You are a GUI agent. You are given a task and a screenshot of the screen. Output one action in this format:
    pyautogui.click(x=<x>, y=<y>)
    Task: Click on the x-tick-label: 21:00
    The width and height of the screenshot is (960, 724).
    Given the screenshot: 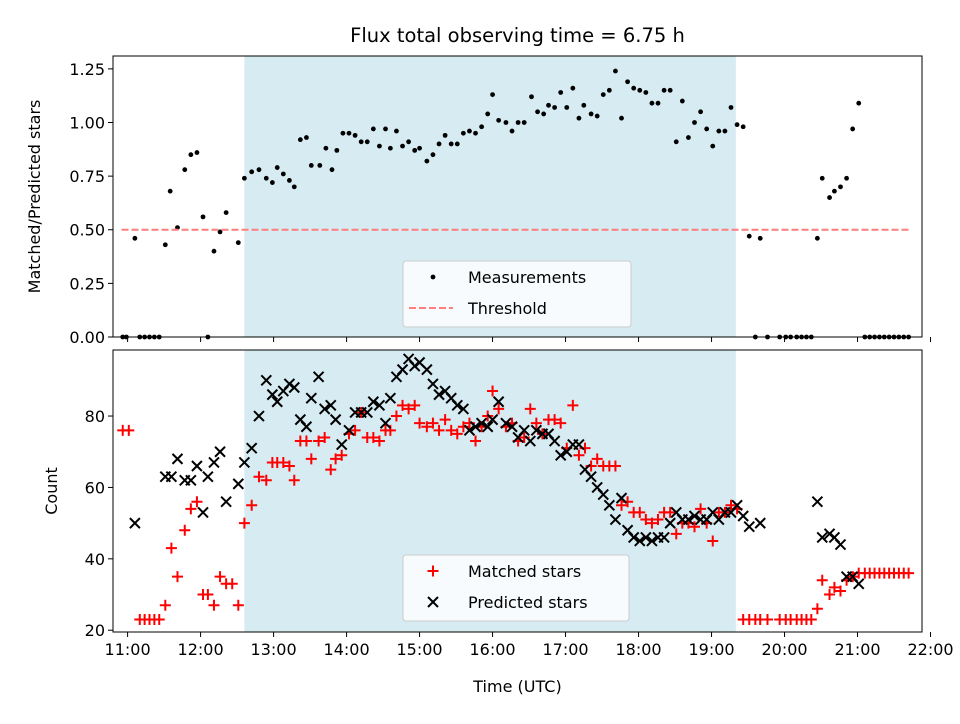 What is the action you would take?
    pyautogui.click(x=857, y=649)
    